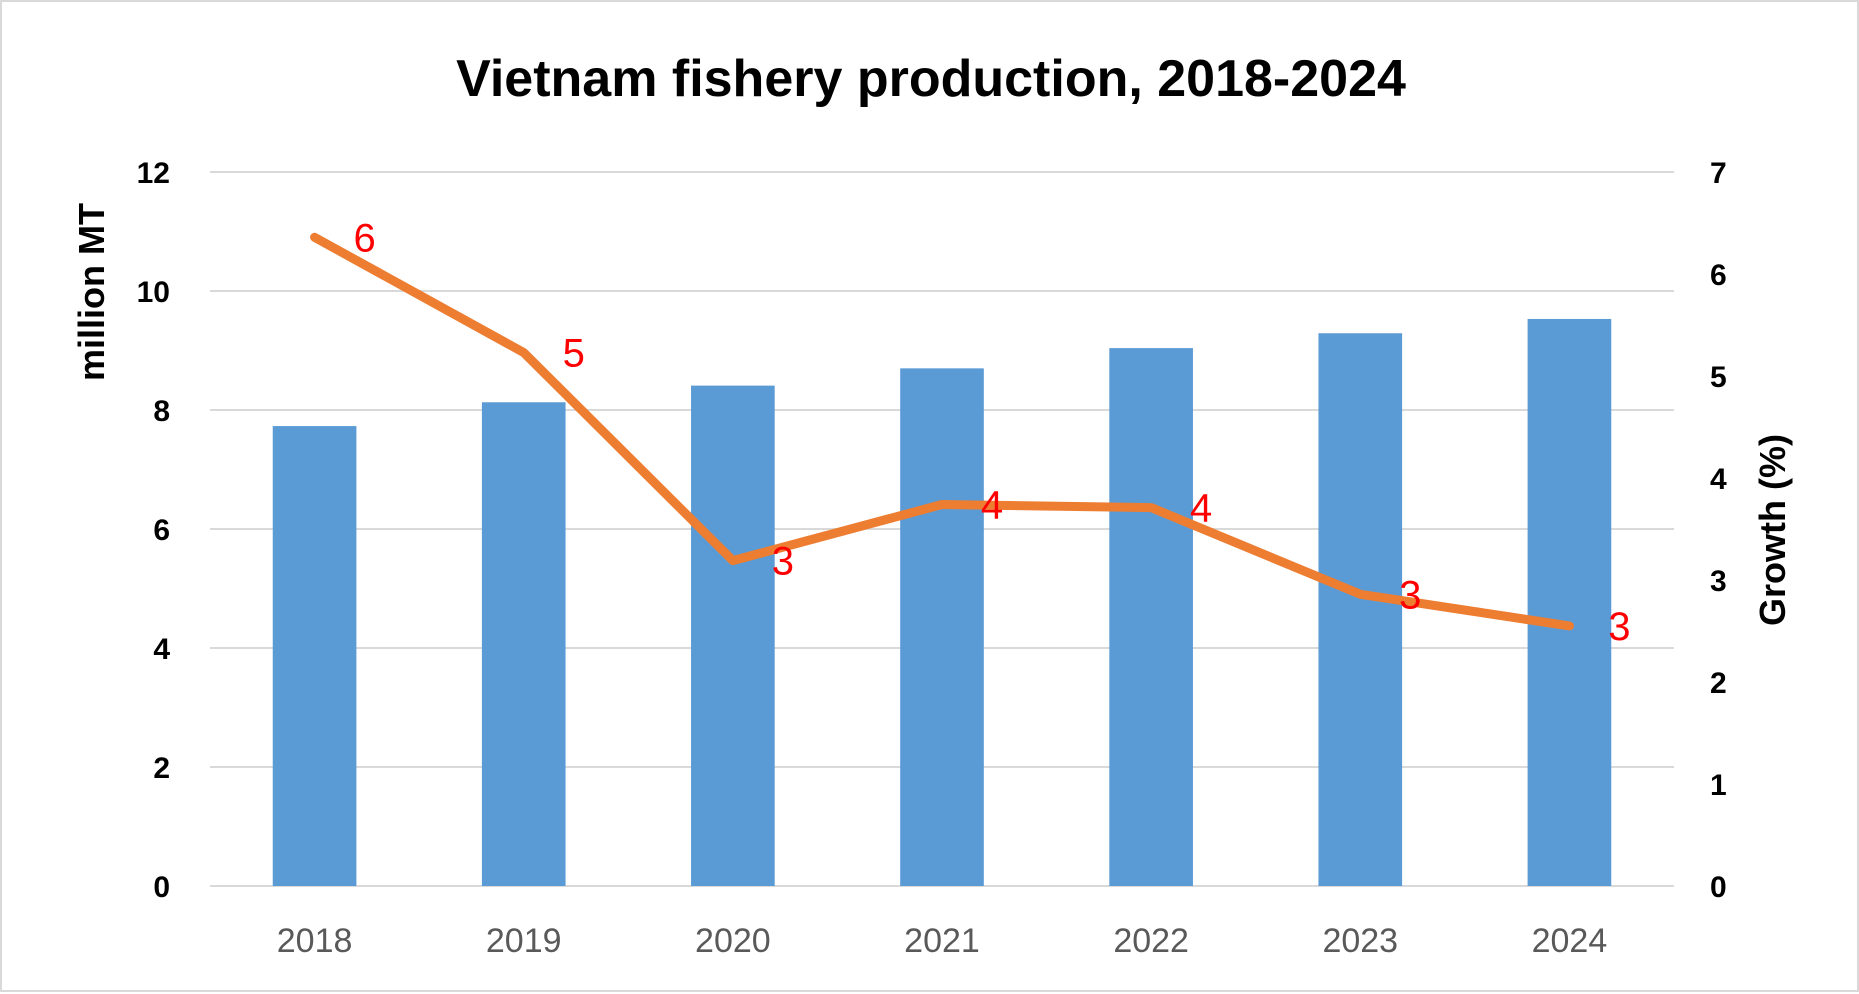 The width and height of the screenshot is (1859, 994). Describe the element at coordinates (1718, 479) in the screenshot. I see `right-axis-tick-label: 4` at that location.